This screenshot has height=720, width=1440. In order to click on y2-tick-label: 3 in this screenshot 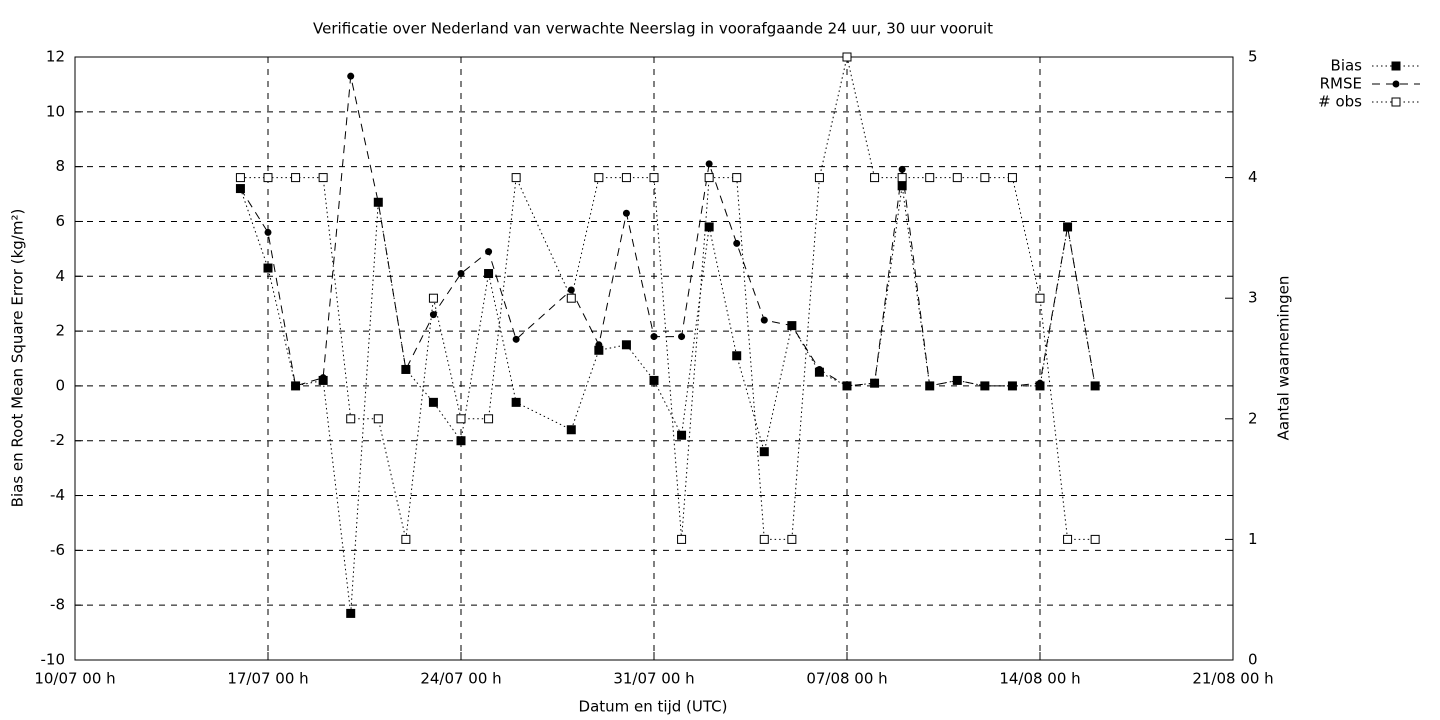, I will do `click(1253, 298)`.